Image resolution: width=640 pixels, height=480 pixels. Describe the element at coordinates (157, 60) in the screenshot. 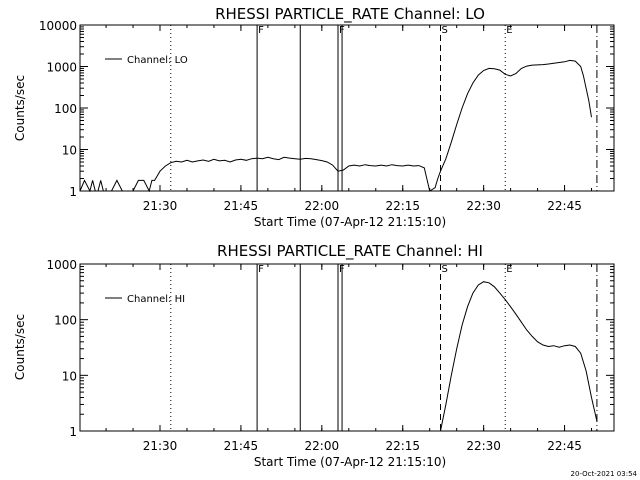

I see `legend-label: Channel: LO` at that location.